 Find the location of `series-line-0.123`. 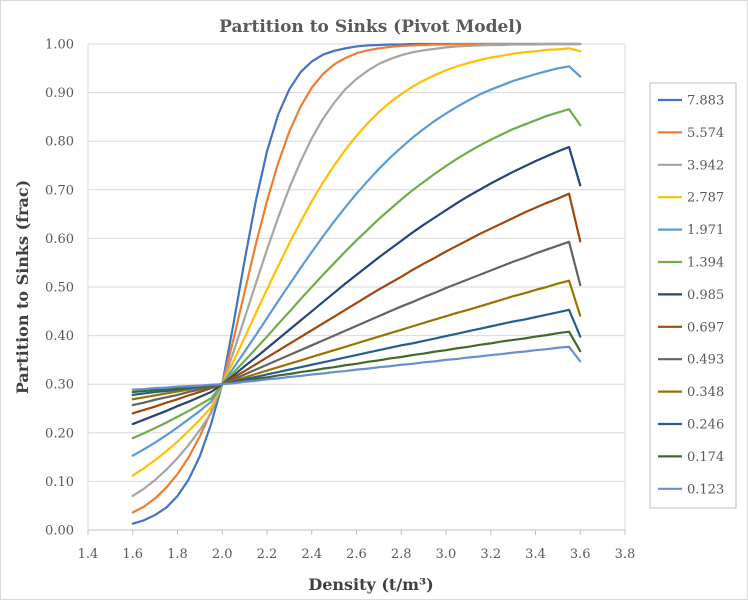

series-line-0.123 is located at coordinates (356, 368).